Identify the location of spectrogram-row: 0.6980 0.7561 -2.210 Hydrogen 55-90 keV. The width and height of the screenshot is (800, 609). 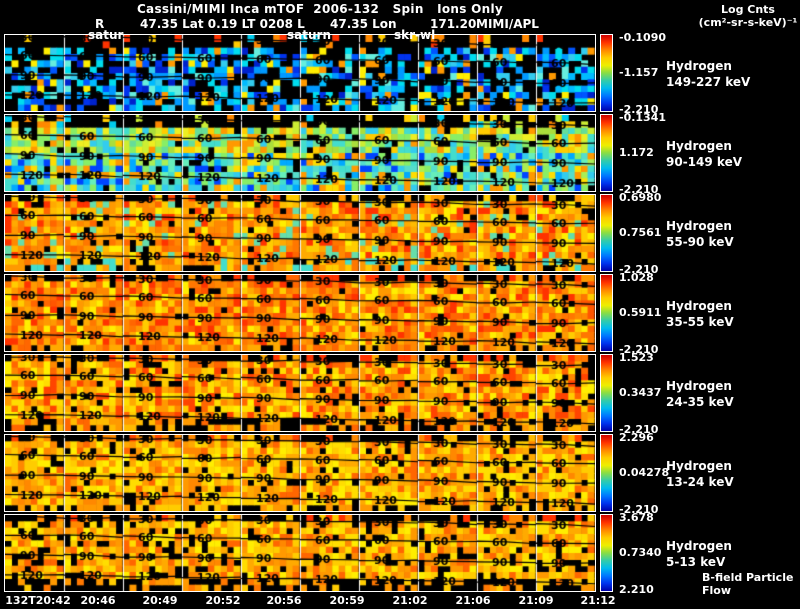
(400, 233).